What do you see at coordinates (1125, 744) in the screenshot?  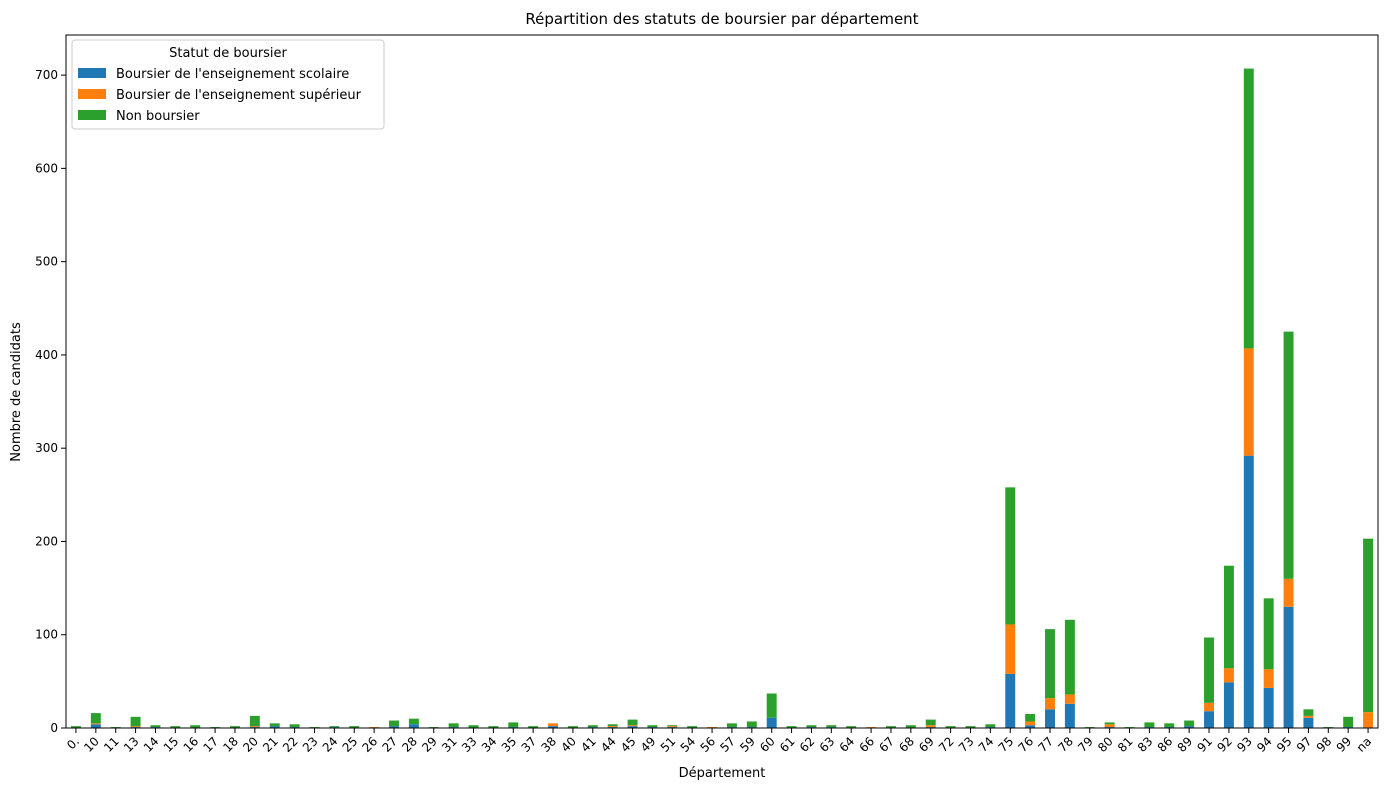 I see `x-tick-label: 81` at bounding box center [1125, 744].